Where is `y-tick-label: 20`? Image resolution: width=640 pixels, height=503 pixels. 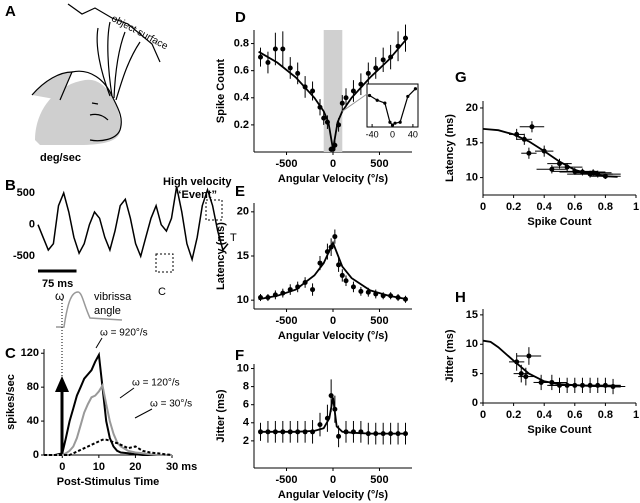
y-tick-label: 20 is located at coordinates (243, 212).